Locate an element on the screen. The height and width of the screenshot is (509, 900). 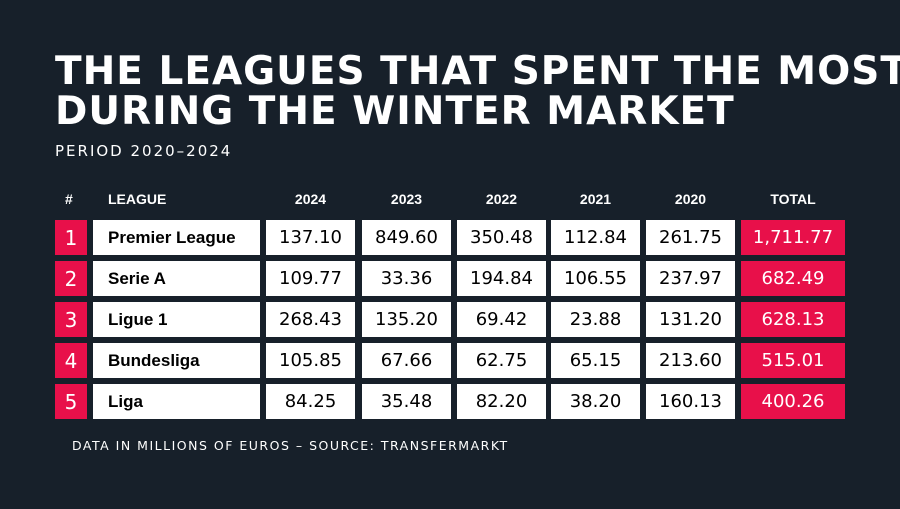
value-2022: 350.48 is located at coordinates (501, 237).